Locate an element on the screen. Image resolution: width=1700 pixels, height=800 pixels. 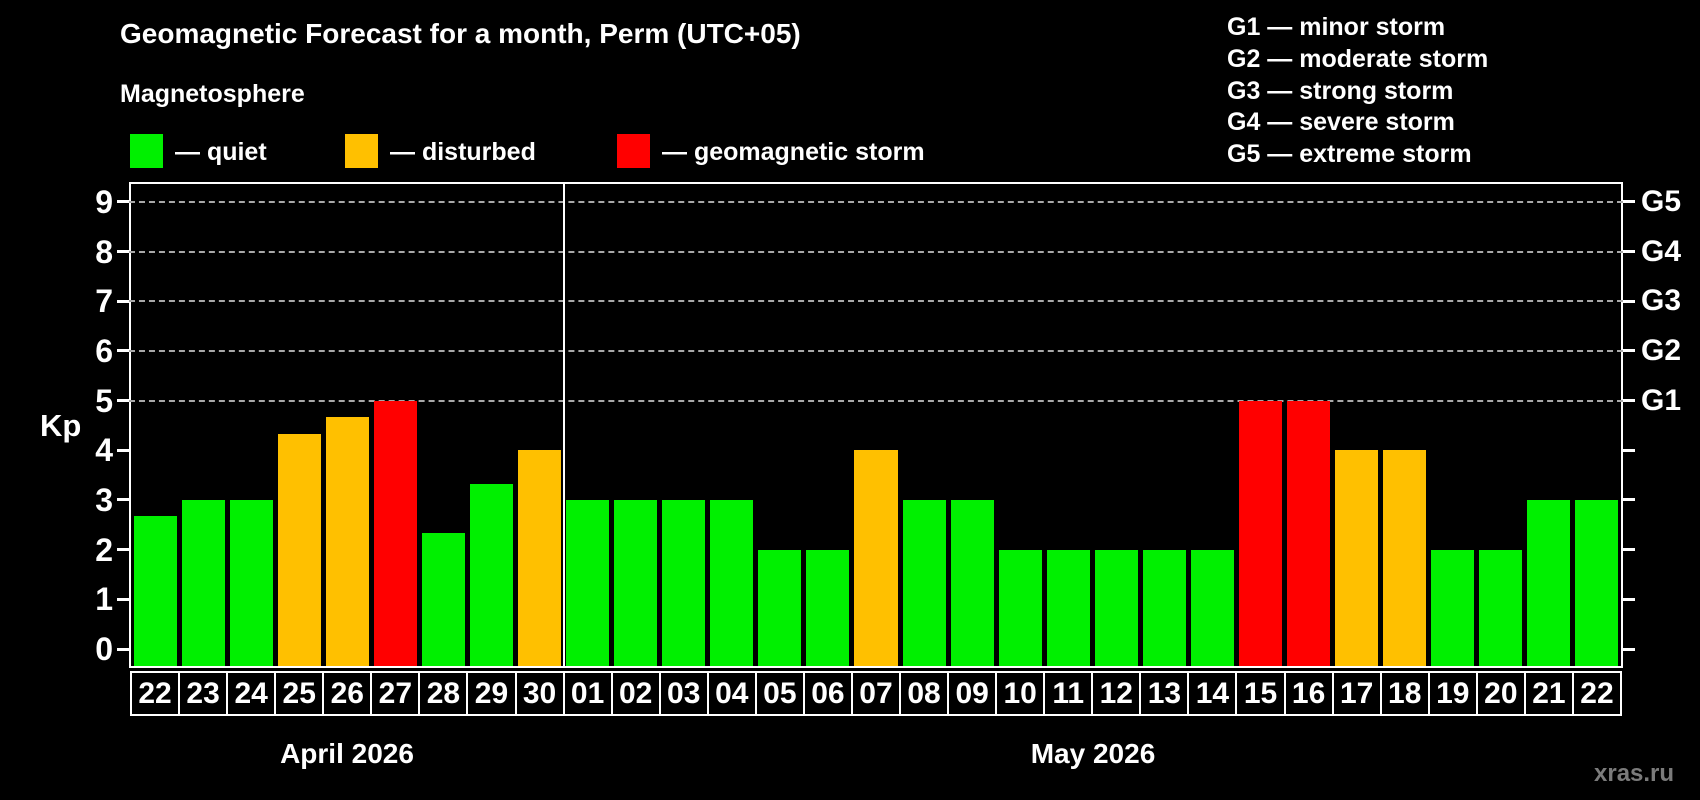
gridline-kp9 is located at coordinates (876, 201).